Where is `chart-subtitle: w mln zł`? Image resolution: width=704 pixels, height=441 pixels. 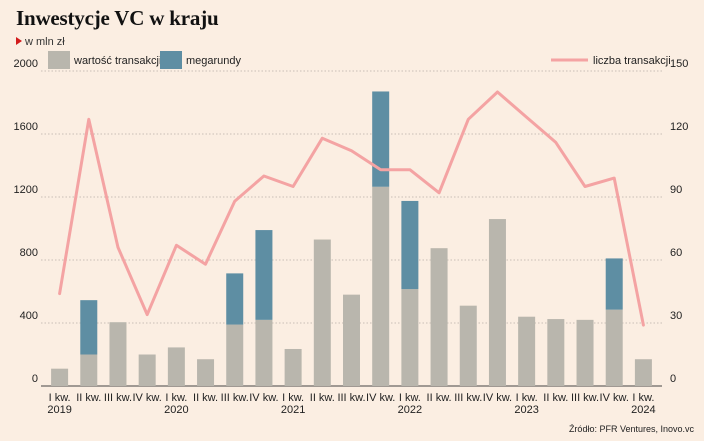 chart-subtitle: w mln zł is located at coordinates (40, 42).